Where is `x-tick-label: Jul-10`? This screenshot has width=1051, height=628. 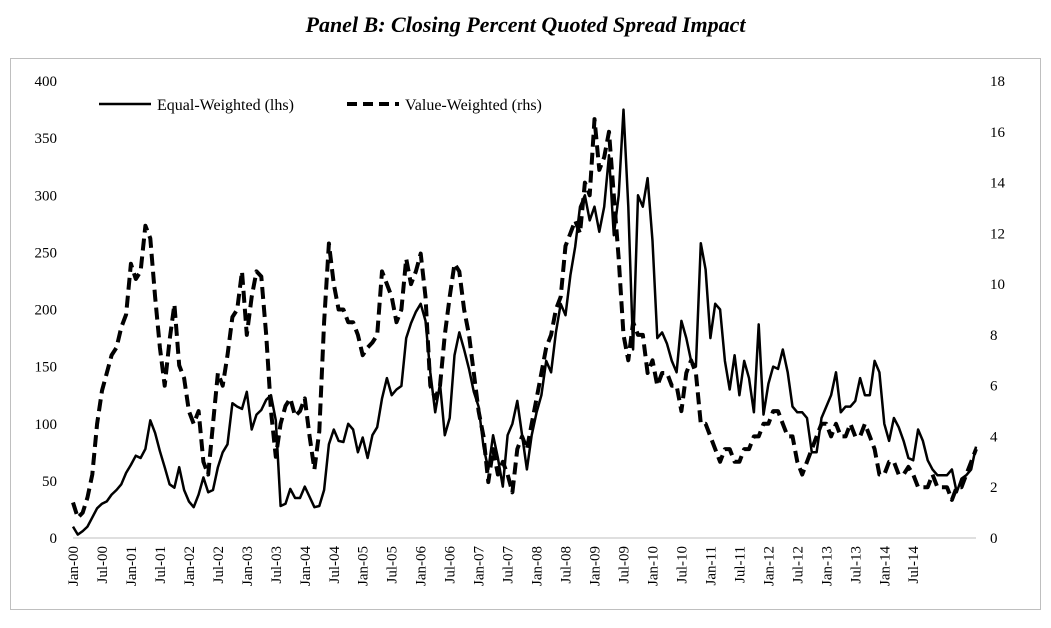
x-tick-label: Jul-10 is located at coordinates (682, 565).